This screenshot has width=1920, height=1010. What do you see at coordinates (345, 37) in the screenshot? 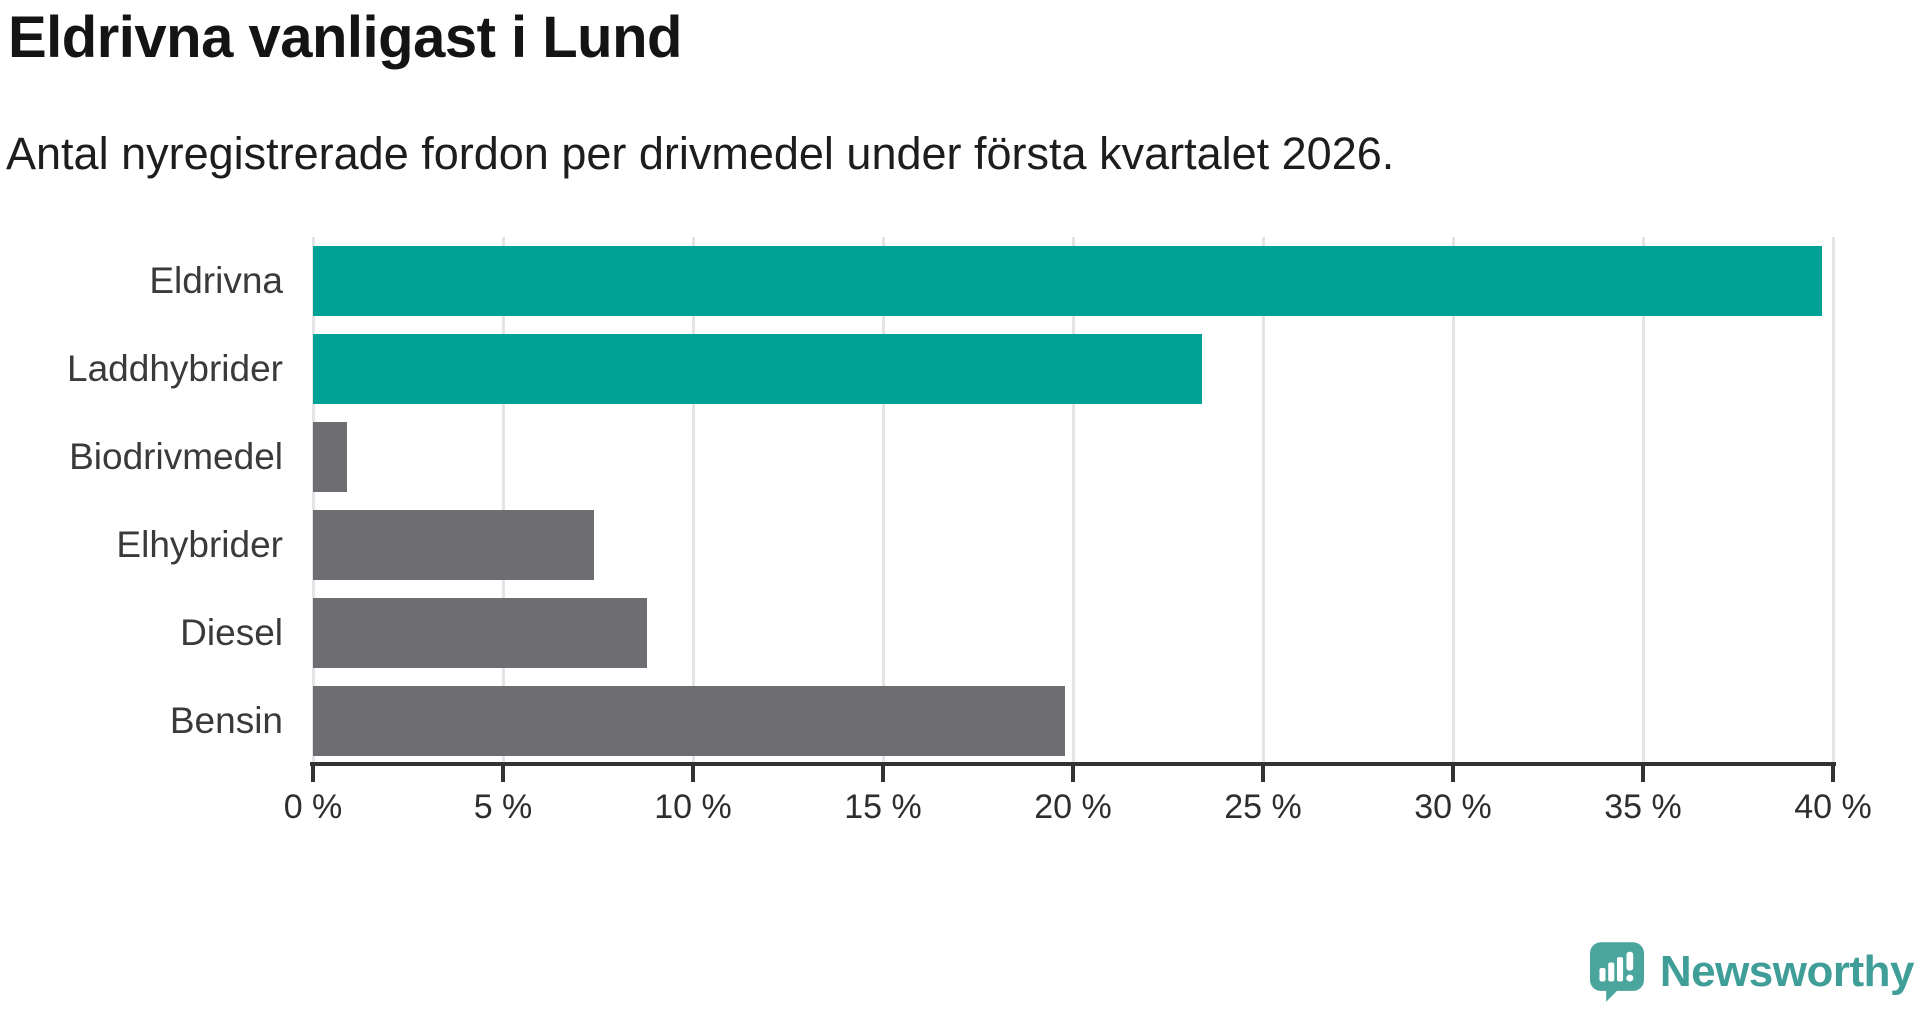
I see `chart-title: Eldrivna vanligast i Lund` at bounding box center [345, 37].